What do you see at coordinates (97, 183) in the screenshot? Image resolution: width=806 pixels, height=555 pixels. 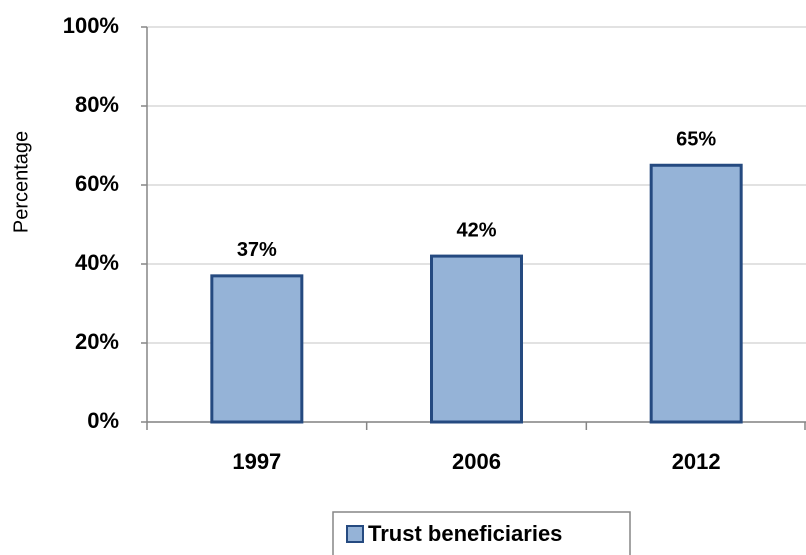 I see `y-tick-label: 60%` at bounding box center [97, 183].